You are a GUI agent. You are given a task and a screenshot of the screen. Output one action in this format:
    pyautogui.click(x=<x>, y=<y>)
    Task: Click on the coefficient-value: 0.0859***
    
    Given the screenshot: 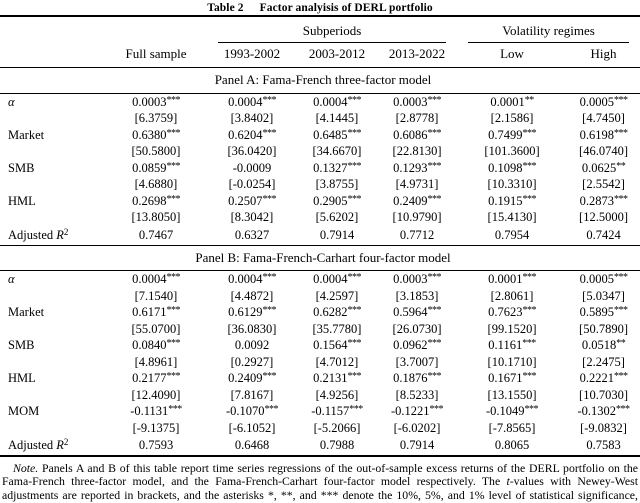 What is the action you would take?
    pyautogui.click(x=156, y=167)
    